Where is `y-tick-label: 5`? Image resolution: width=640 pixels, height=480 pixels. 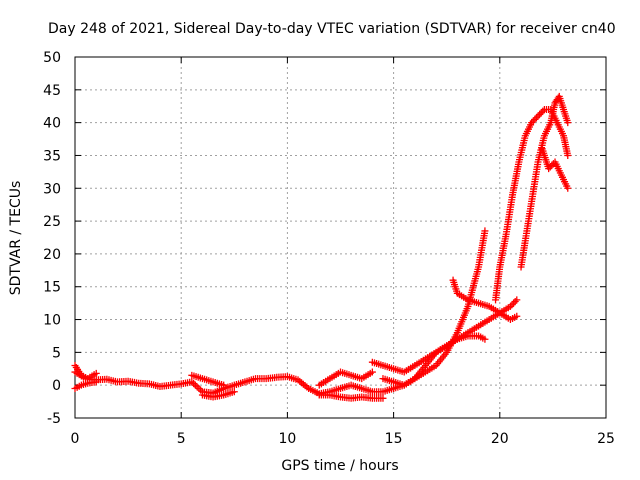
y-tick-label: 5 is located at coordinates (56, 353).